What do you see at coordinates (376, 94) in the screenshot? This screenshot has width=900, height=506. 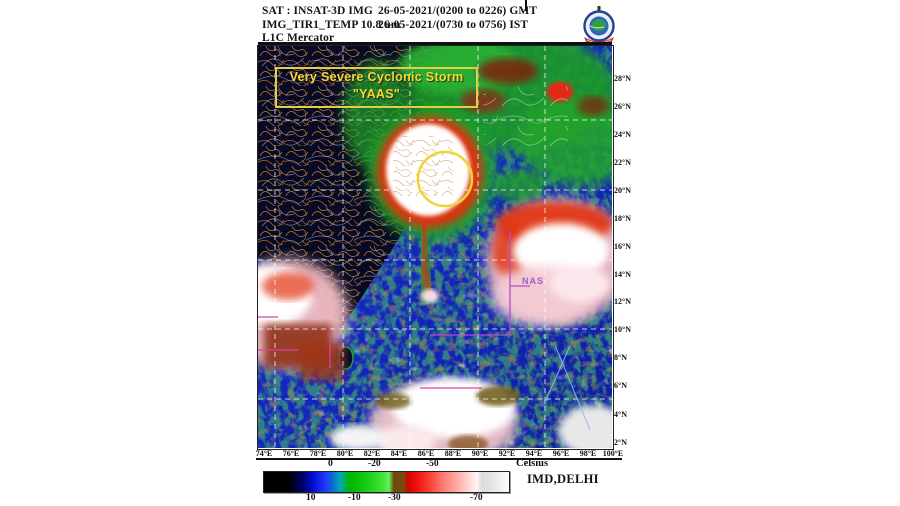 I see `storm-title-line2: "YAAS"` at bounding box center [376, 94].